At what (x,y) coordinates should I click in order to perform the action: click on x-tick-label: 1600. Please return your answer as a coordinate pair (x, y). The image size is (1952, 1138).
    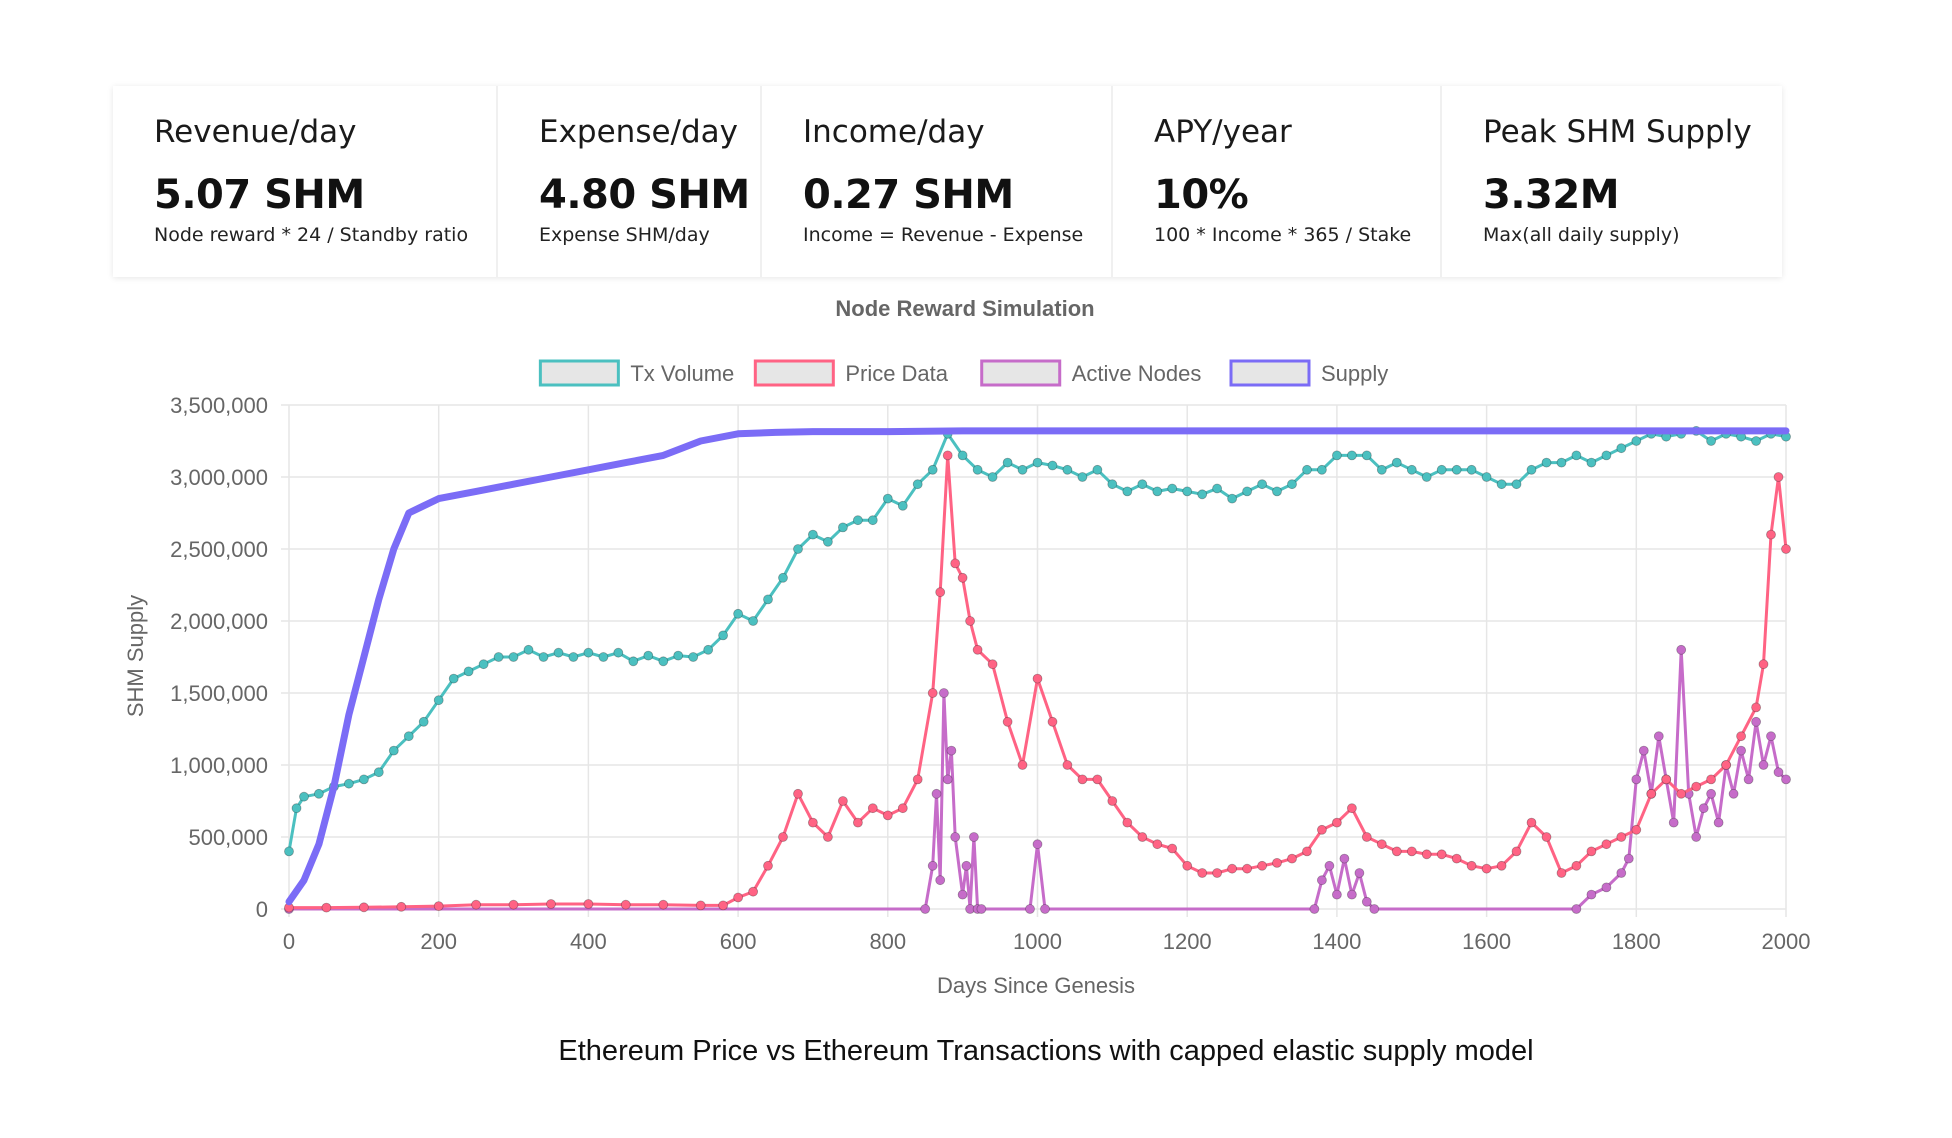
    Looking at the image, I should click on (1486, 941).